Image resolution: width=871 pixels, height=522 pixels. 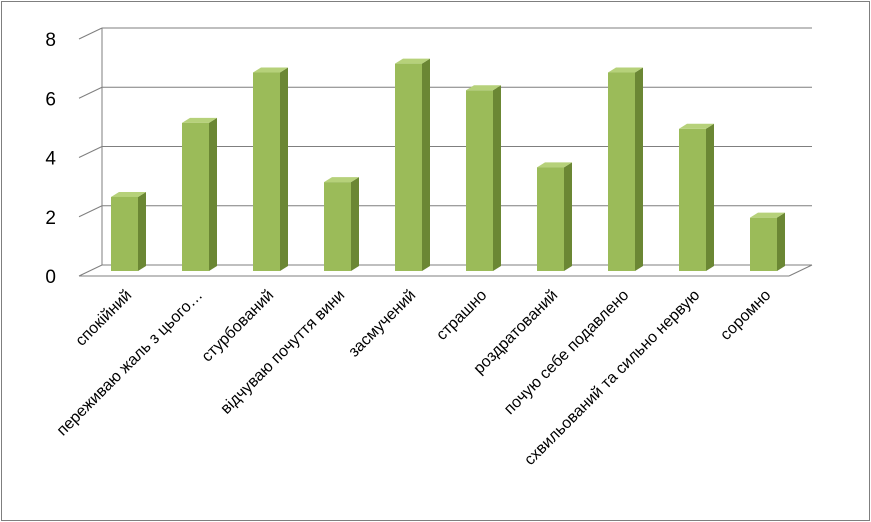 What do you see at coordinates (745, 315) in the screenshot?
I see `x-category-label: соромно` at bounding box center [745, 315].